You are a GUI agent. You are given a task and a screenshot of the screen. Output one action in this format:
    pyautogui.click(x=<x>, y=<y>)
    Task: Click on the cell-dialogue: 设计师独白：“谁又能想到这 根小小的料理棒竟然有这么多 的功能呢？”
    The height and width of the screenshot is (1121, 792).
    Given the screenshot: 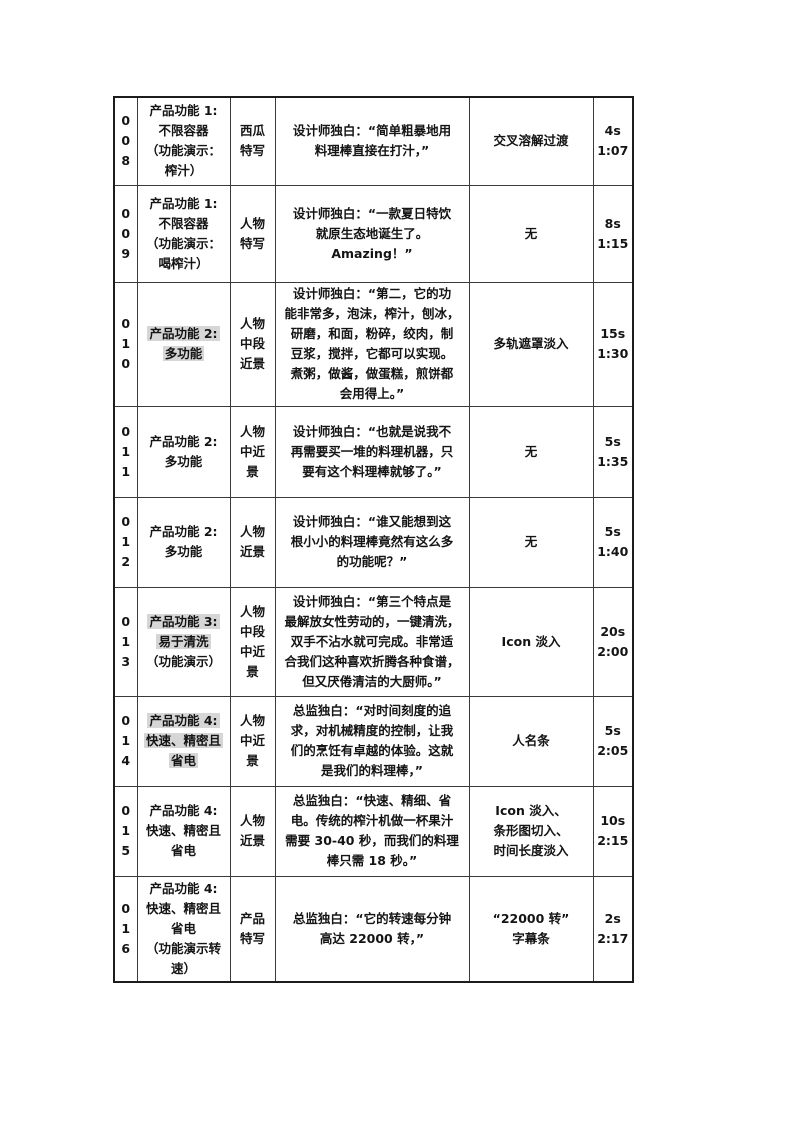 What is the action you would take?
    pyautogui.click(x=372, y=542)
    